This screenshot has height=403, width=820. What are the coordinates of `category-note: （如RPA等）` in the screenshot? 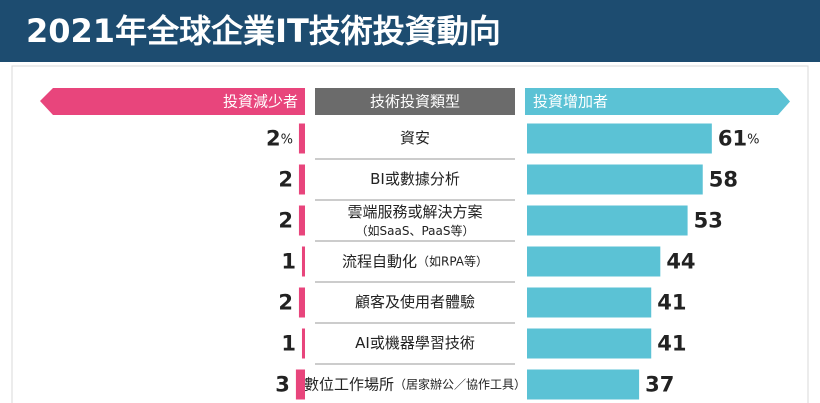 It's located at (452, 260).